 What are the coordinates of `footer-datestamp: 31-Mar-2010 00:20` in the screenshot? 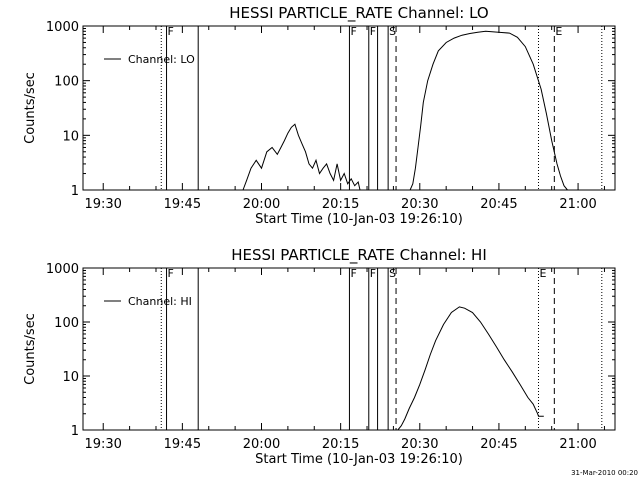 It's located at (604, 473).